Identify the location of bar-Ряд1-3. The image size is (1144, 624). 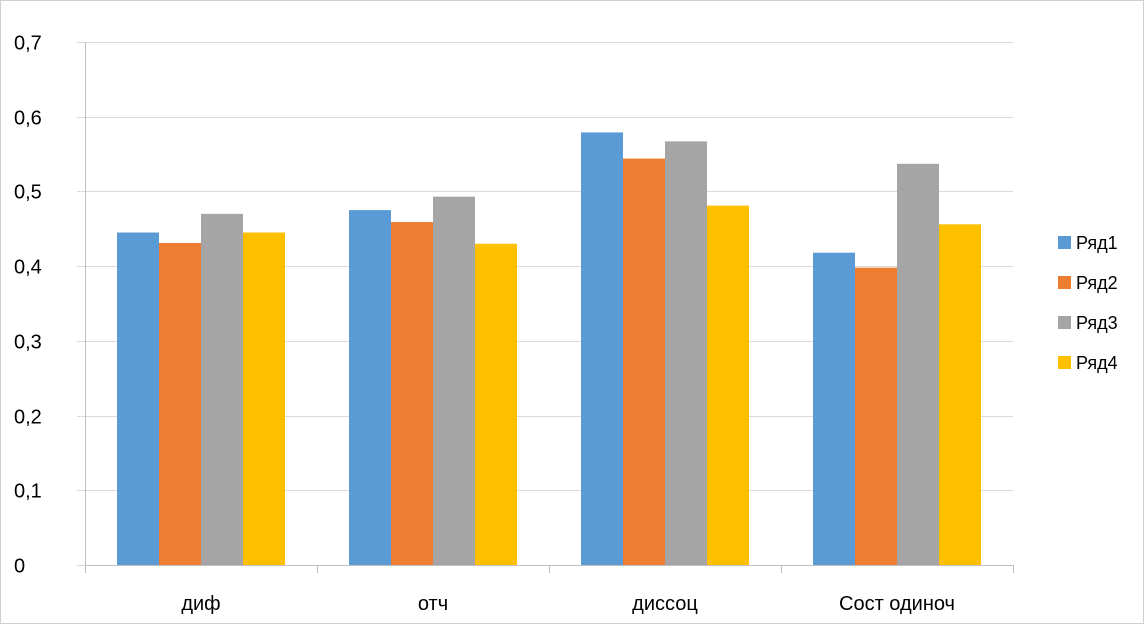
(834, 409).